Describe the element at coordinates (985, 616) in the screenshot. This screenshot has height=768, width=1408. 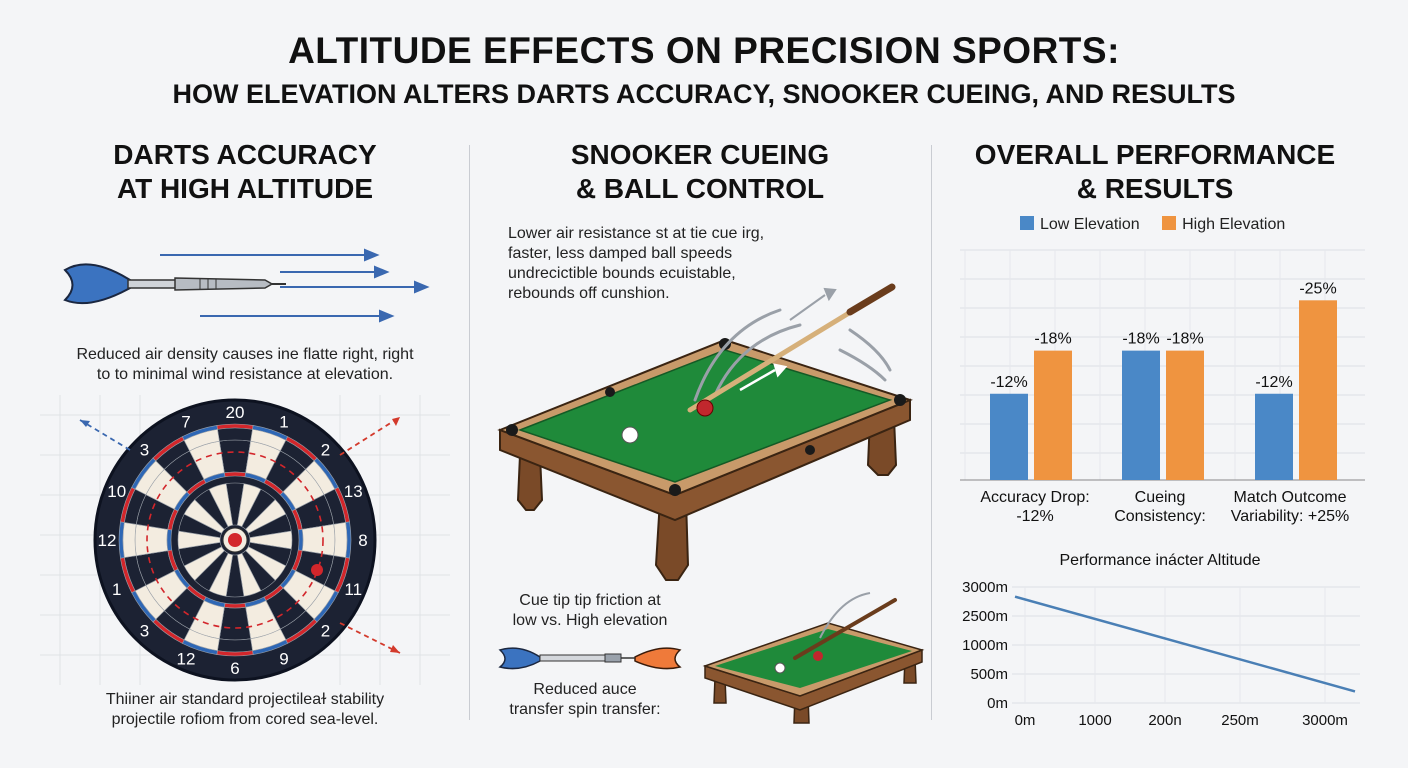
I see `y-tick-label: 2500m` at that location.